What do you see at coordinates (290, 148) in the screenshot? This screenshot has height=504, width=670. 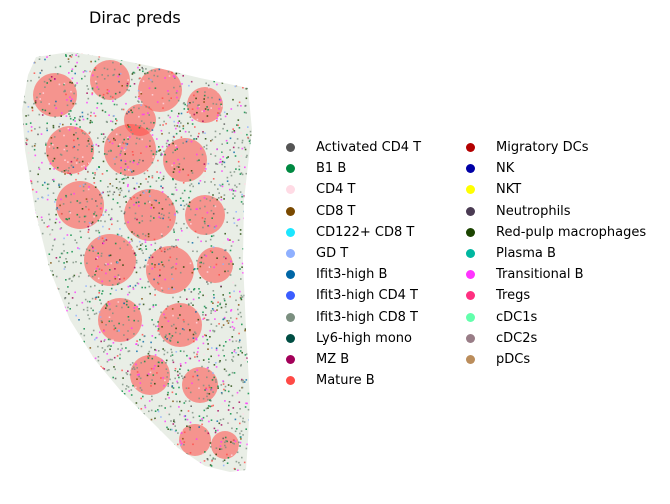 I see `legend-marker` at bounding box center [290, 148].